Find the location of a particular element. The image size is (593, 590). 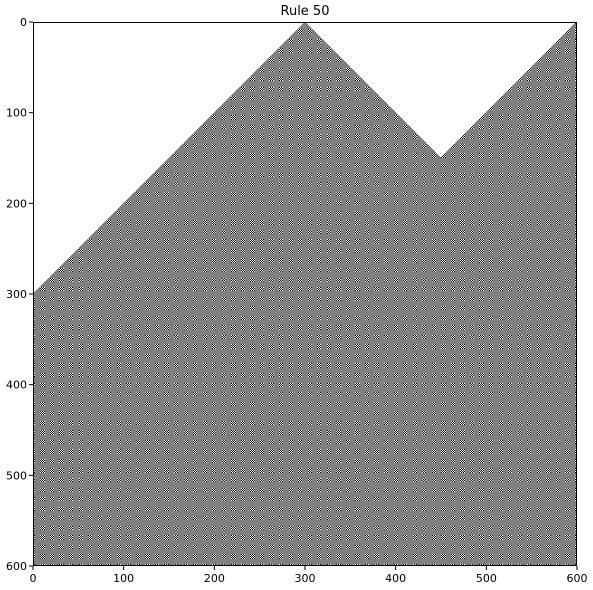

y-axis: 0 100 200 300 400 500 600 is located at coordinates (19, 294).